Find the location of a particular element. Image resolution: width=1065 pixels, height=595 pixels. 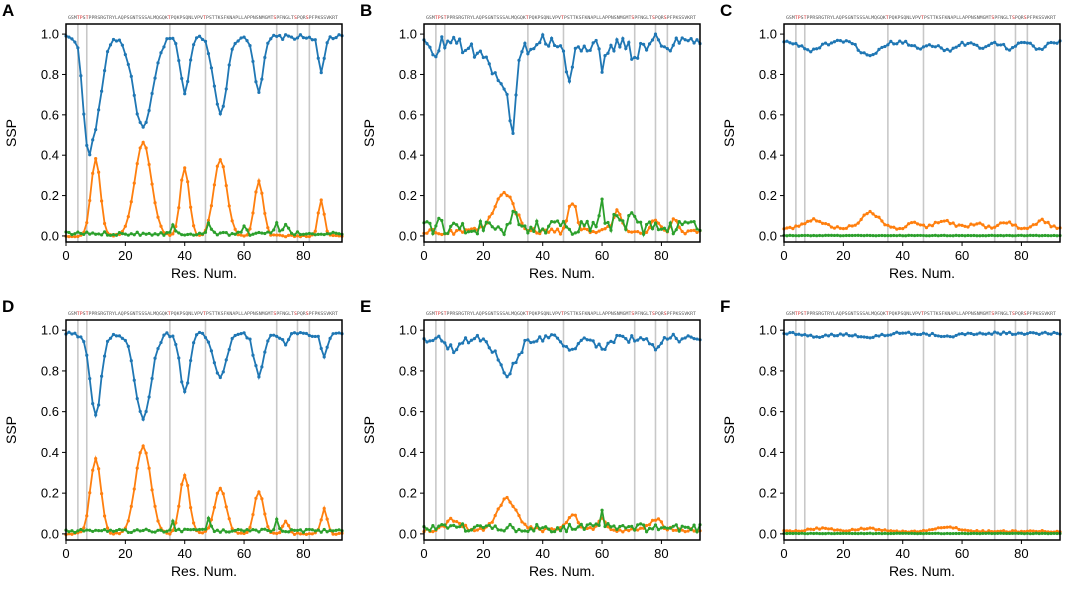

panel-label: D is located at coordinates (8, 306).